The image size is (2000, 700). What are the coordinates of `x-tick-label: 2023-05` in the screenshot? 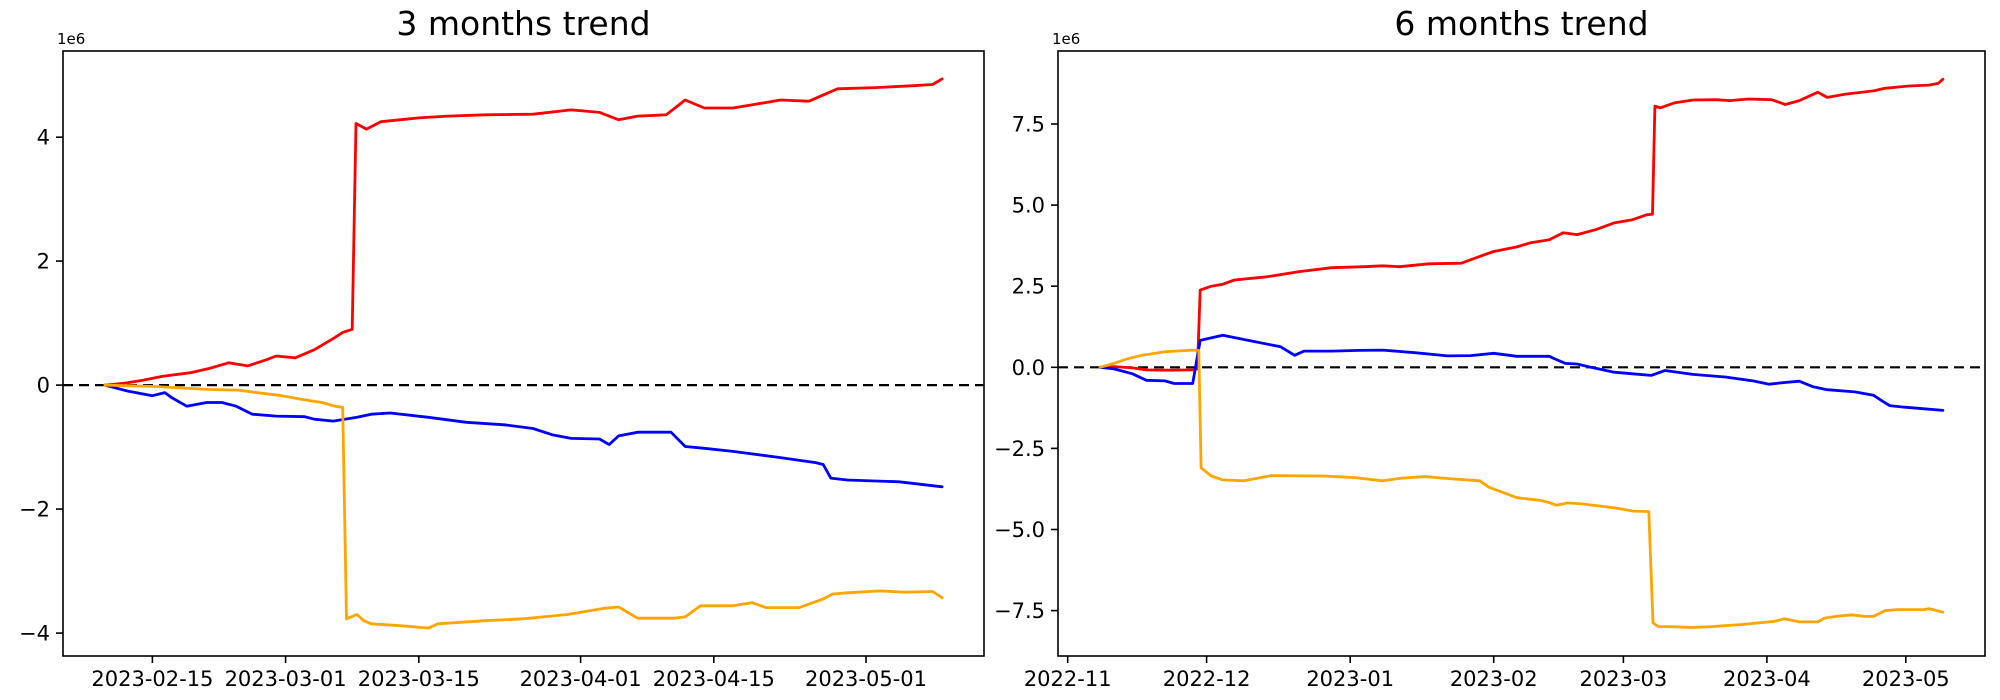 It's located at (1906, 679).